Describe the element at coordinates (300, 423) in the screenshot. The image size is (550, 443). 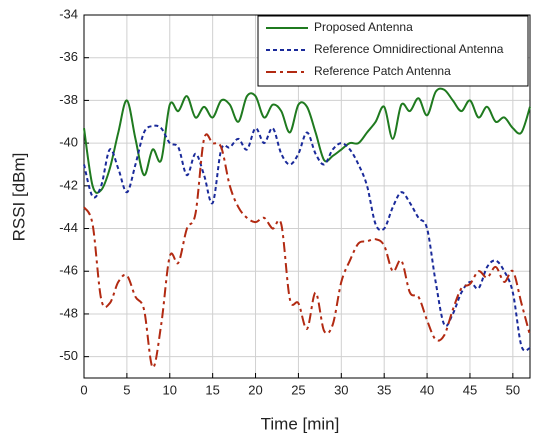
I see `x-axis-label: Time [min]` at that location.